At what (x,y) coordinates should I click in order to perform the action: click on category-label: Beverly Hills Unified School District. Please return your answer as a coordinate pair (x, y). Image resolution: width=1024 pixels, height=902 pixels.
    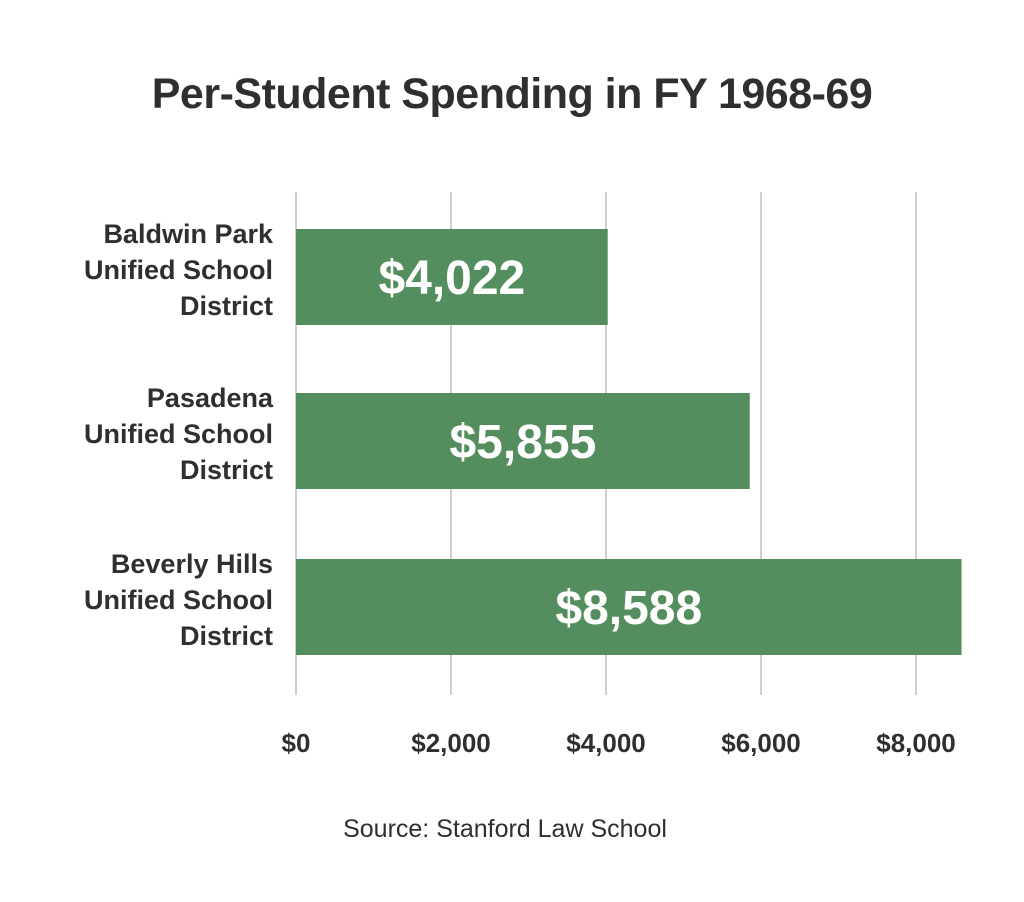
    Looking at the image, I should click on (178, 600).